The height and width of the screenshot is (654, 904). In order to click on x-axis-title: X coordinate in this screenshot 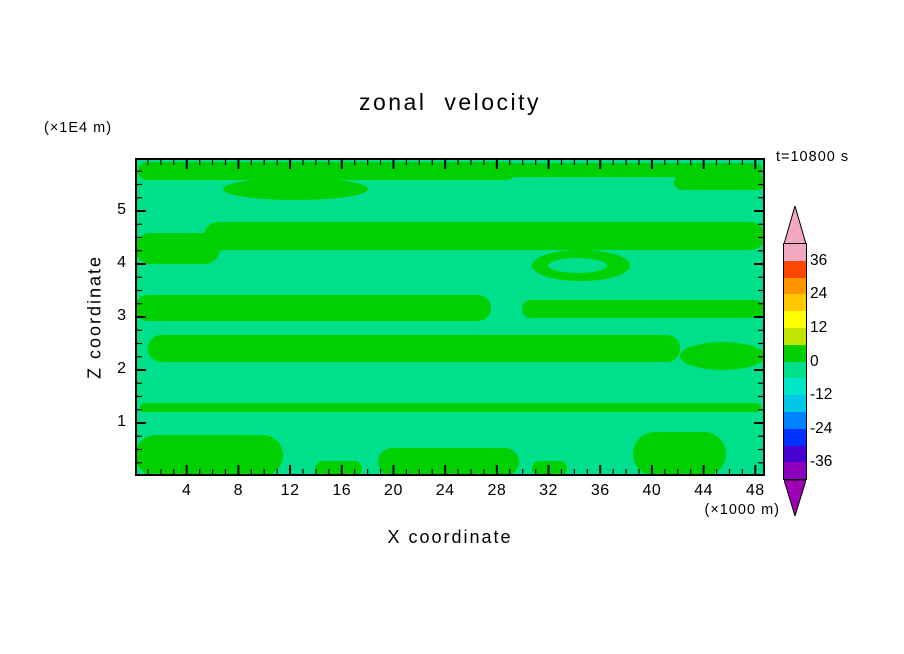, I will do `click(450, 537)`.